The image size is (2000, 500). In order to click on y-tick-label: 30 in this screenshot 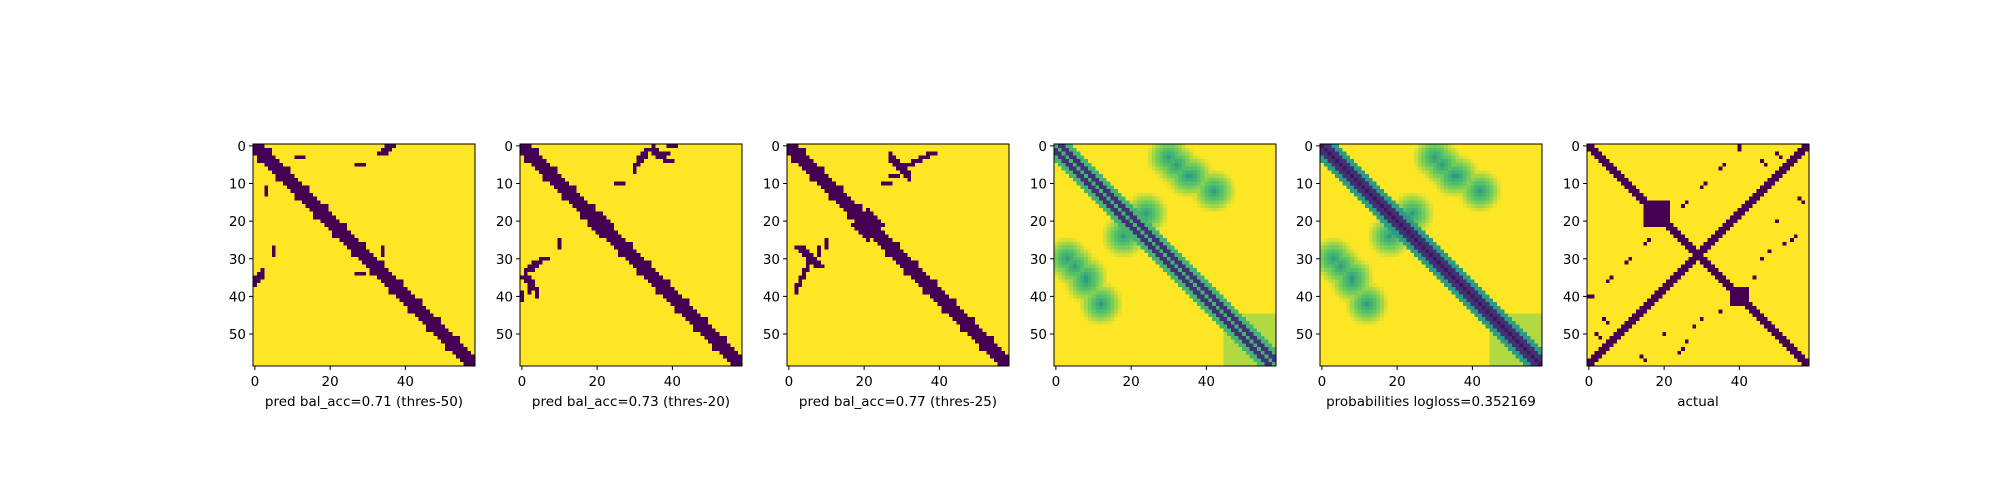, I will do `click(1304, 260)`.